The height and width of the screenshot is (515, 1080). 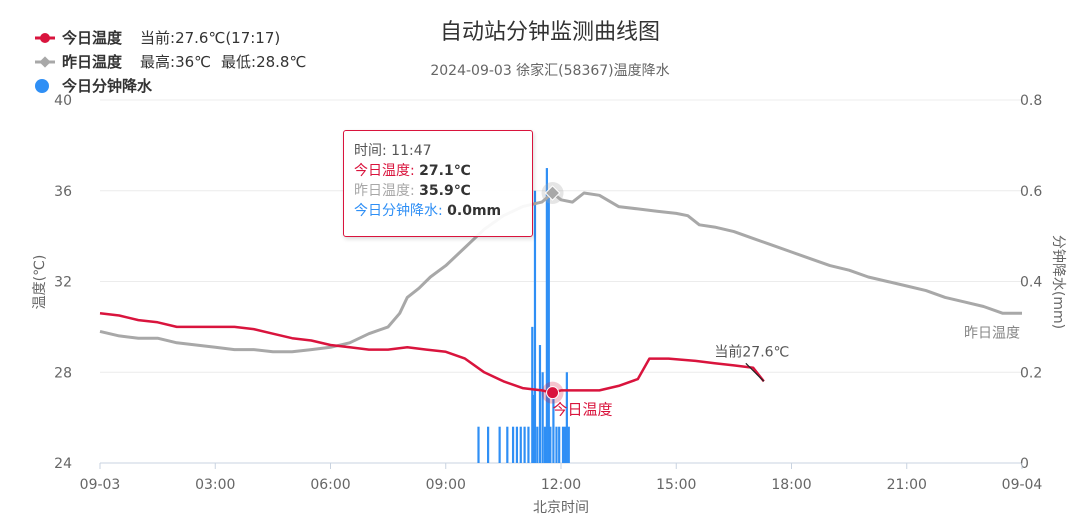 I want to click on tooltip-rain-label: 今日分钟降水:, so click(x=401, y=211).